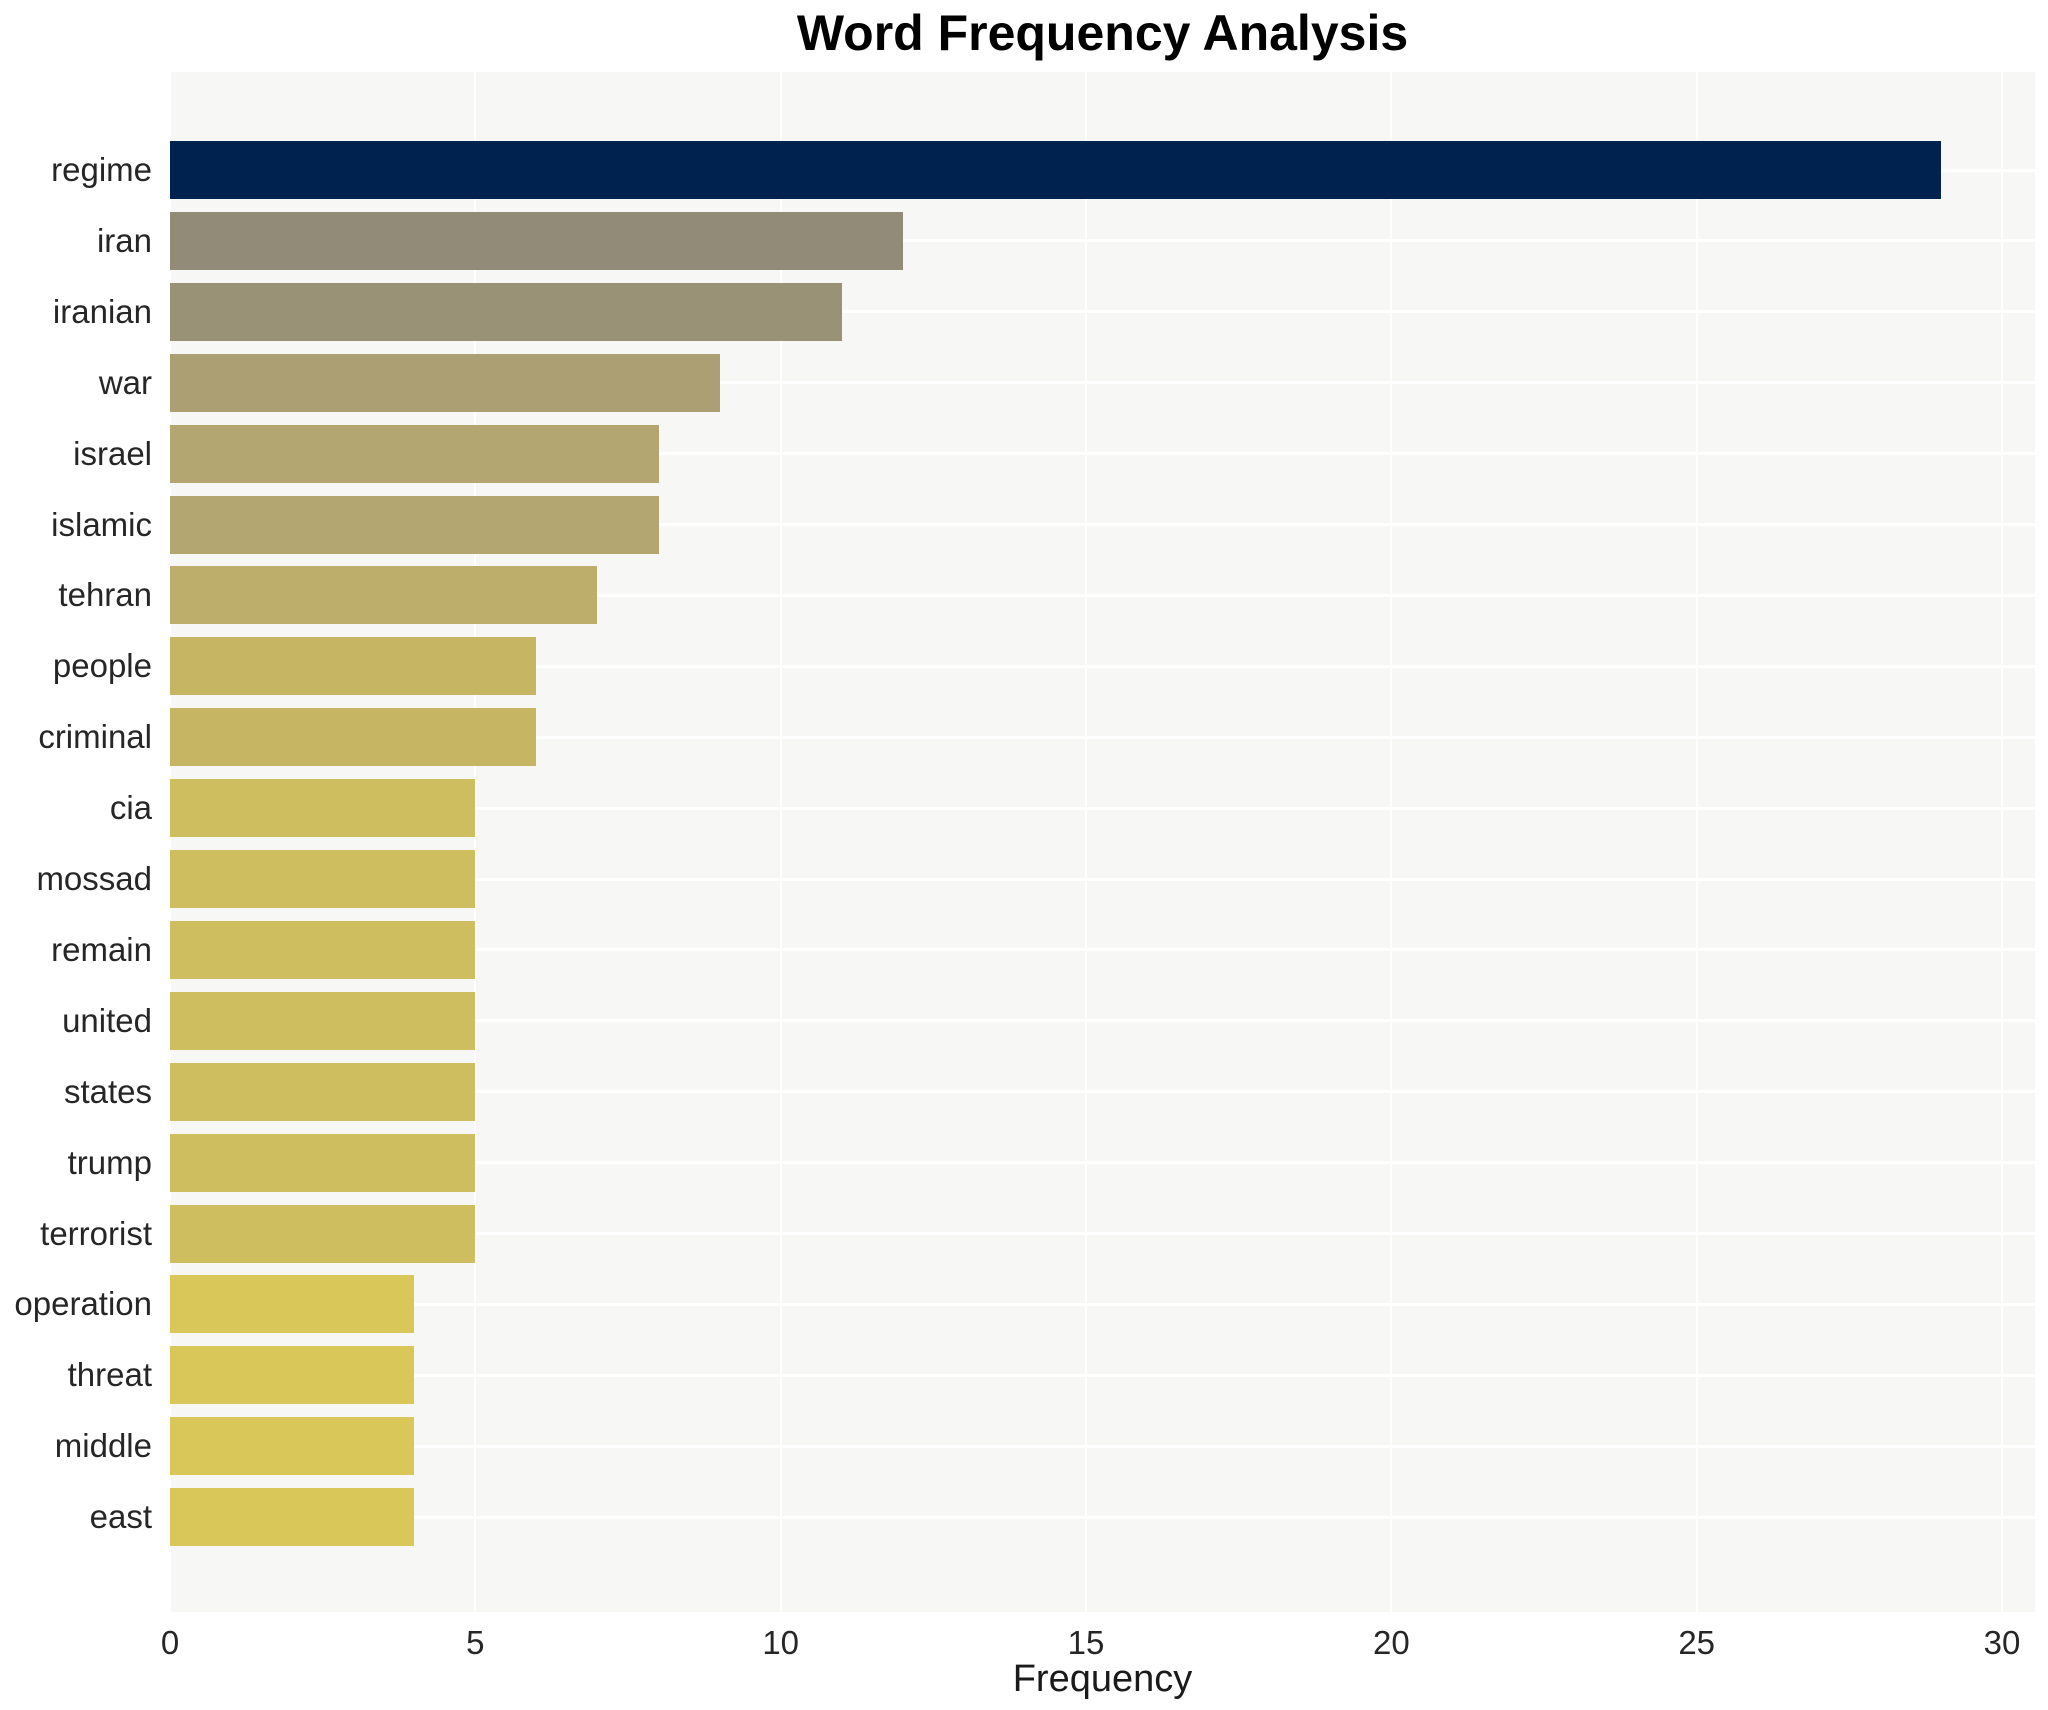 This screenshot has width=2048, height=1710. Describe the element at coordinates (105, 595) in the screenshot. I see `y-label-tehran: tehran` at that location.